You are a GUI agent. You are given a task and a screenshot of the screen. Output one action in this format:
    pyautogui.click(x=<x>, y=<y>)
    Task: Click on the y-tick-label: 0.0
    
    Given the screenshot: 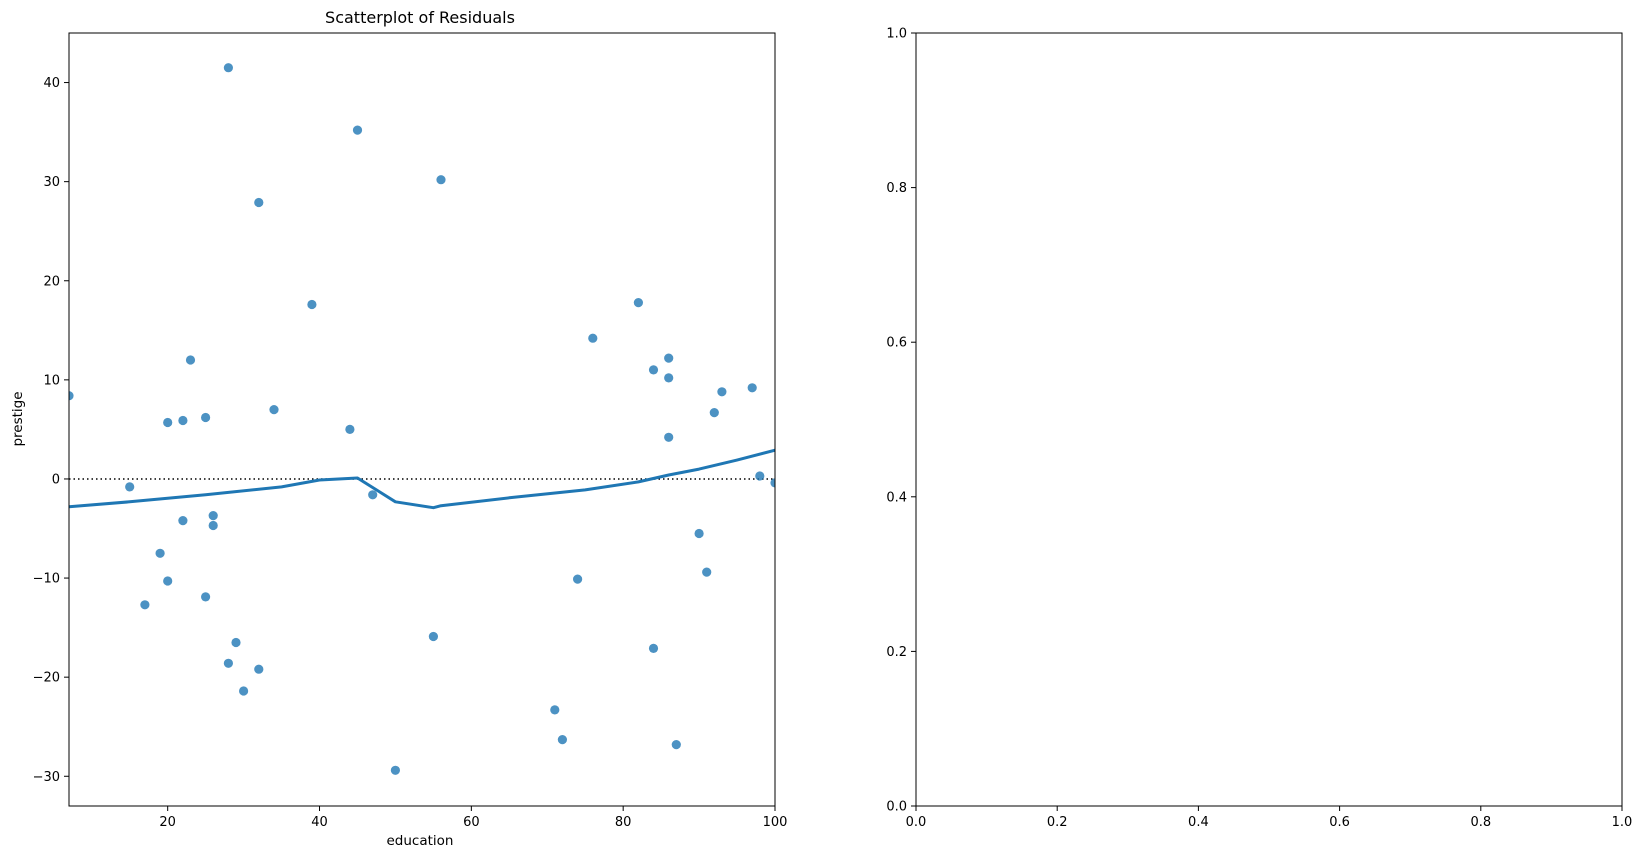 What is the action you would take?
    pyautogui.click(x=896, y=807)
    